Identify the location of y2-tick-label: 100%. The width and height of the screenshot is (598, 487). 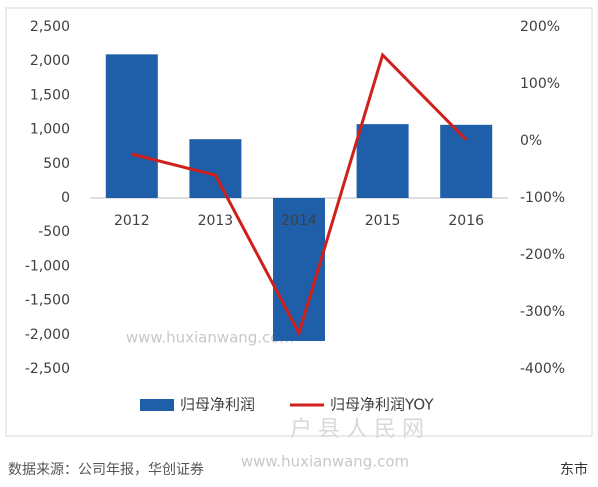
(540, 84).